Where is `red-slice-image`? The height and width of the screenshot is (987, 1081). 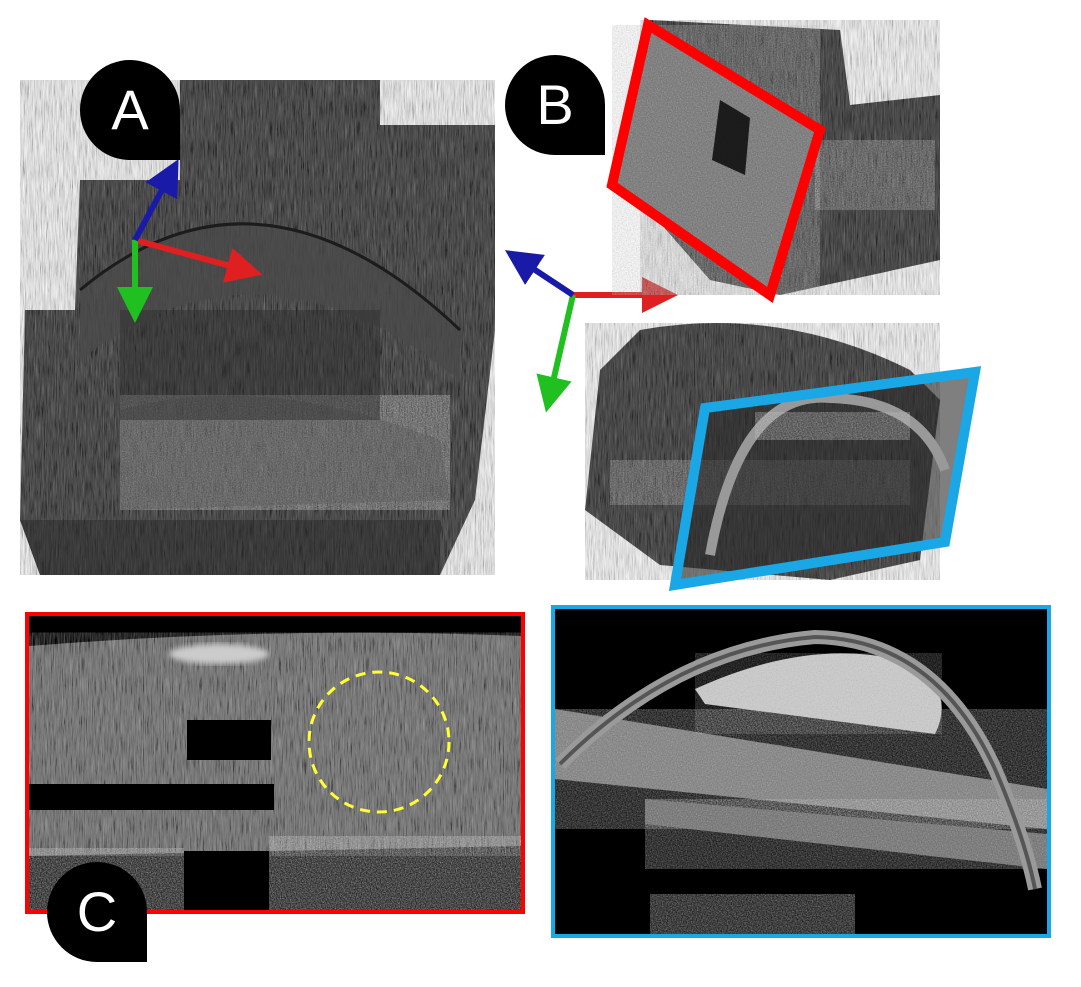
red-slice-image is located at coordinates (275, 763).